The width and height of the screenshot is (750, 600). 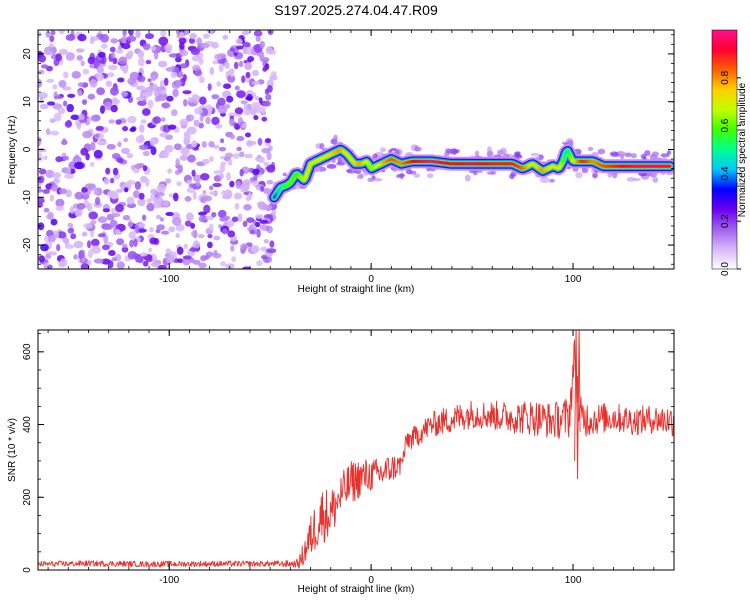 I want to click on y-tick-label: 0, so click(x=27, y=149).